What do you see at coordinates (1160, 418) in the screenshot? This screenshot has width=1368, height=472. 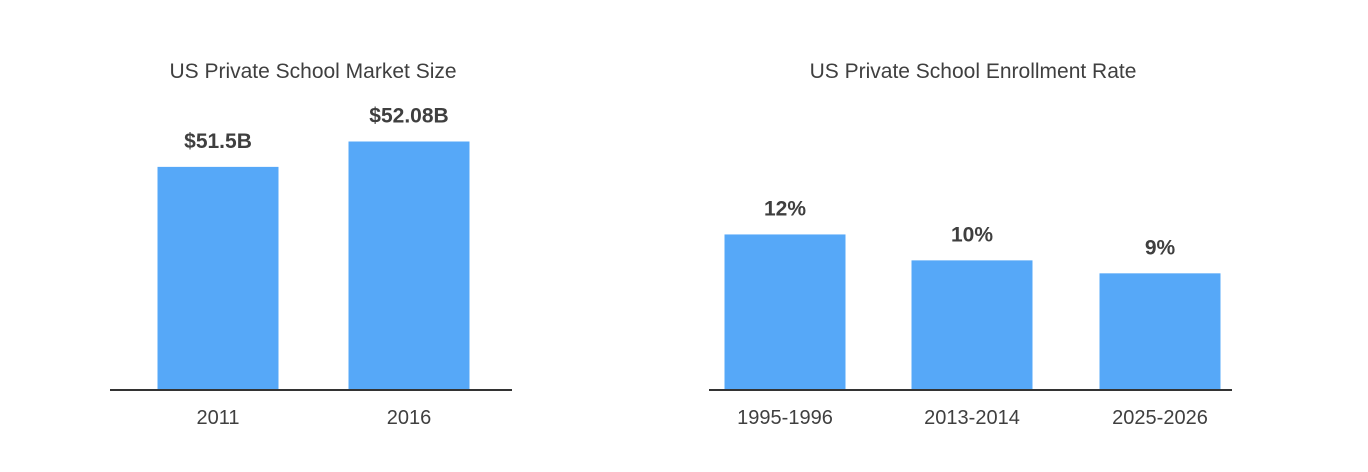 I see `x-tick-label: 2025-2026` at bounding box center [1160, 418].